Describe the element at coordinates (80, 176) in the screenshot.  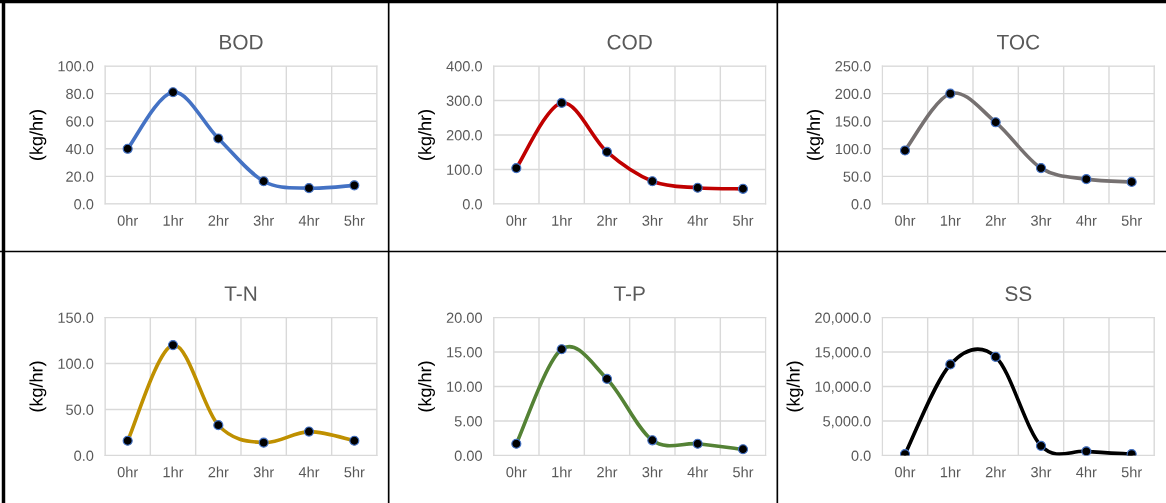
I see `y-tick-label: 20.0` at that location.